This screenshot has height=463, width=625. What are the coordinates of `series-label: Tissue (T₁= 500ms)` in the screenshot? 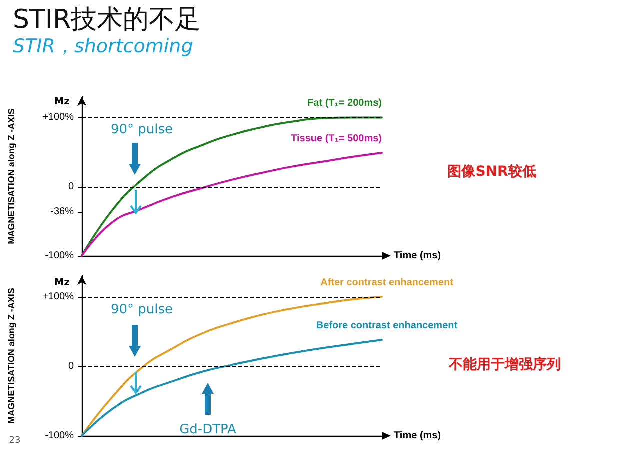 It's located at (336, 138).